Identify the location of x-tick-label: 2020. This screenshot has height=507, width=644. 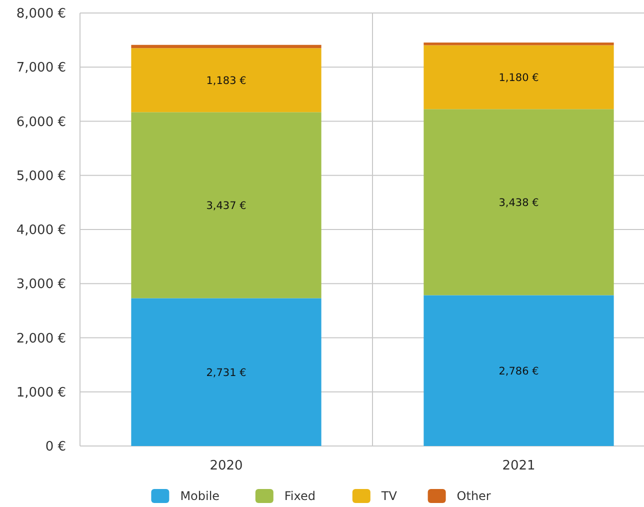
(226, 466).